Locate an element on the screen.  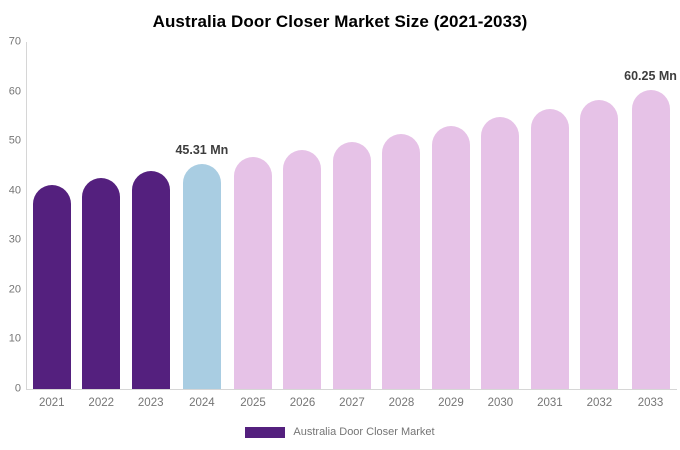
bar-slot: 2022 is located at coordinates (100, 225).